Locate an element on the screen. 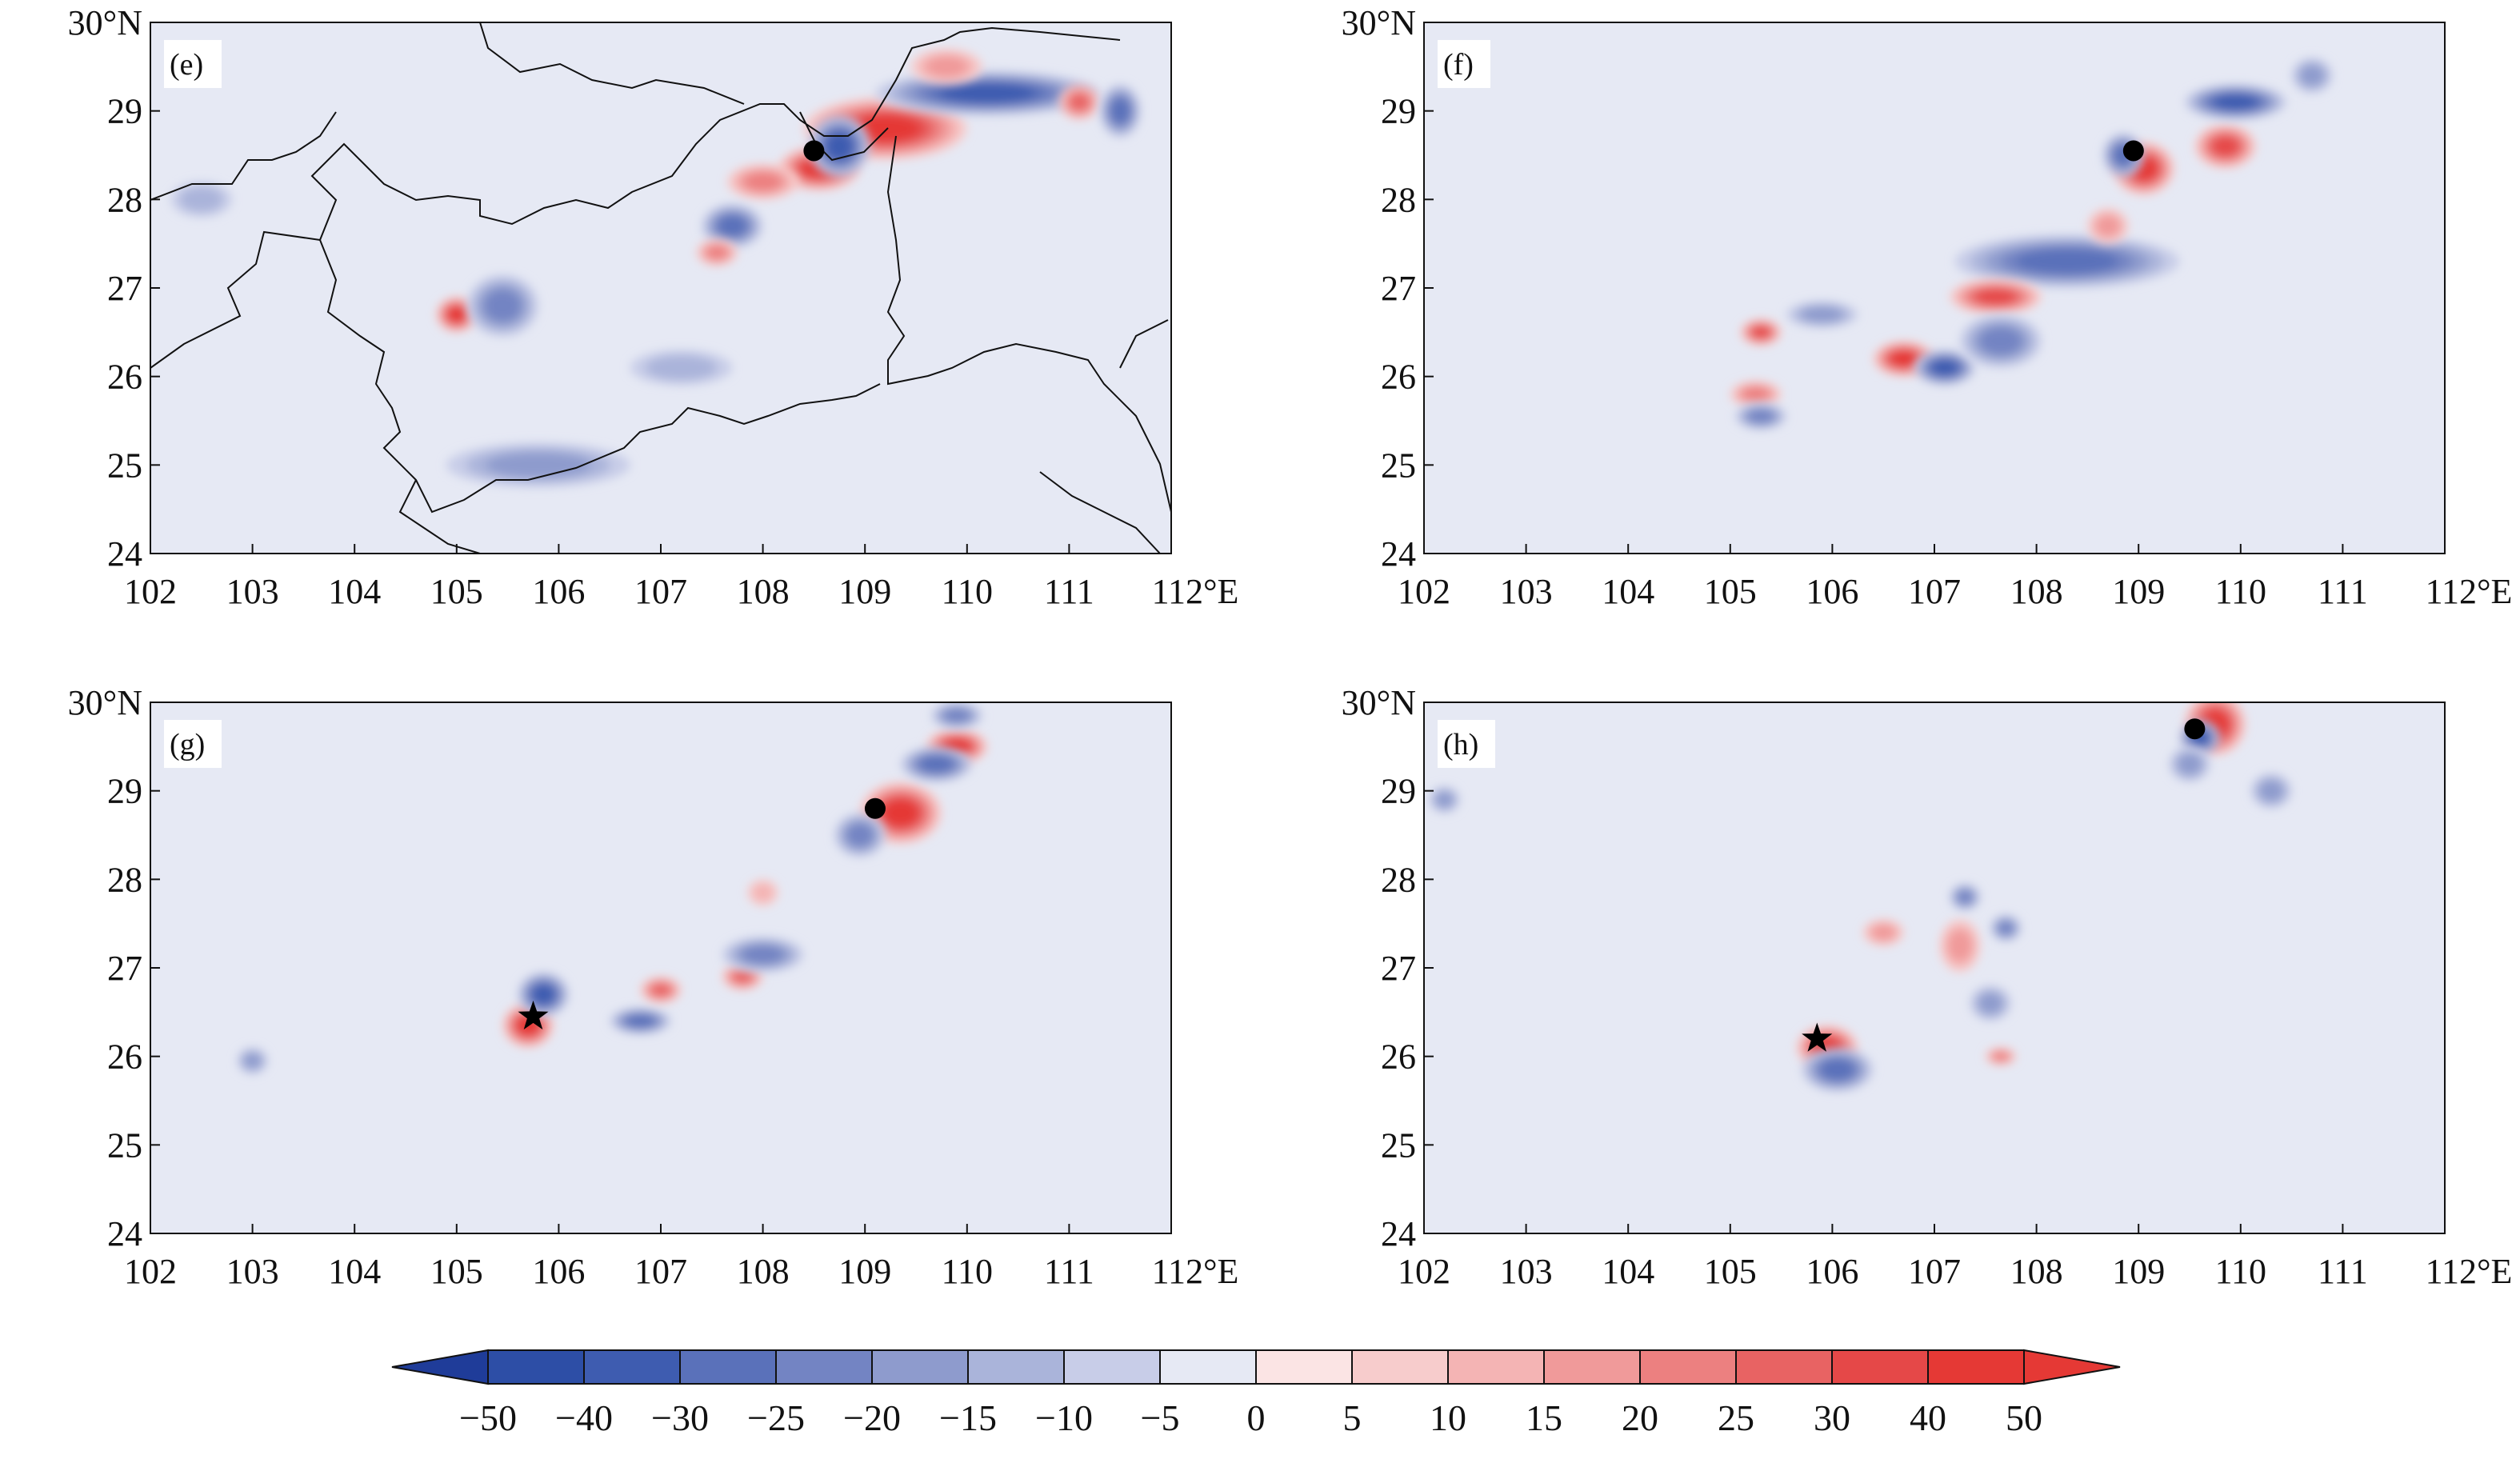 The image size is (2520, 1459). panel-f-label-box is located at coordinates (1464, 64).